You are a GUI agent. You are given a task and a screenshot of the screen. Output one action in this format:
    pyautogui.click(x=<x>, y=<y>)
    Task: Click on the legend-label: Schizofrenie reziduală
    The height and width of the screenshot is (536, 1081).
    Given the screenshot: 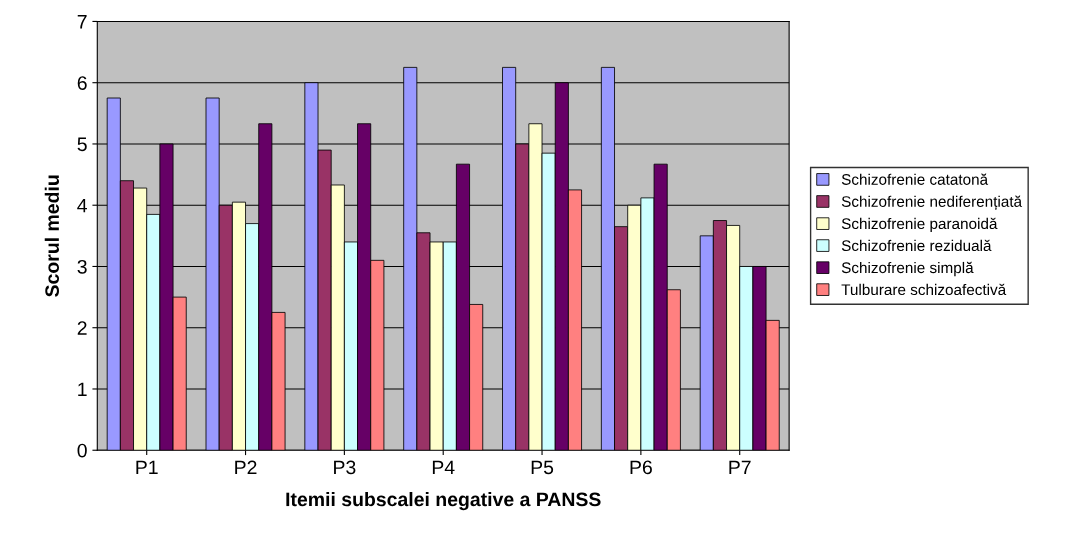 What is the action you would take?
    pyautogui.click(x=916, y=245)
    